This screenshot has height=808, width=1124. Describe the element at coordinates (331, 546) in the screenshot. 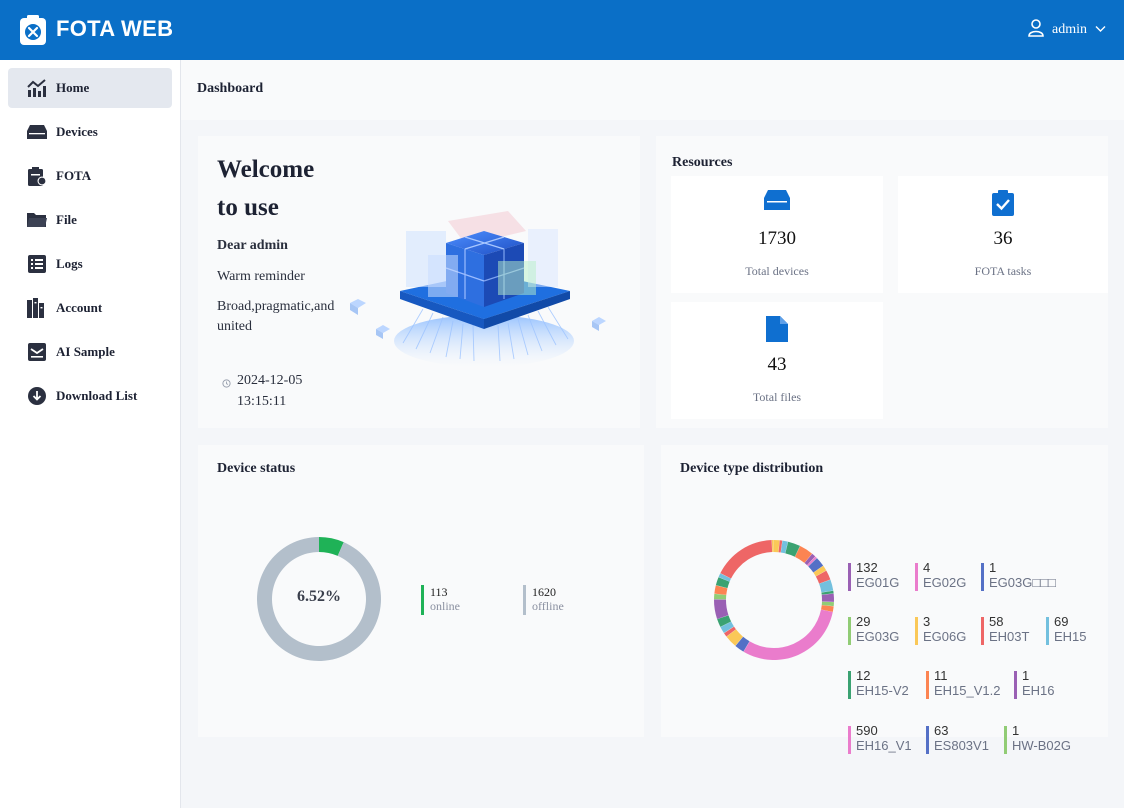

I see `status-slice-online` at that location.